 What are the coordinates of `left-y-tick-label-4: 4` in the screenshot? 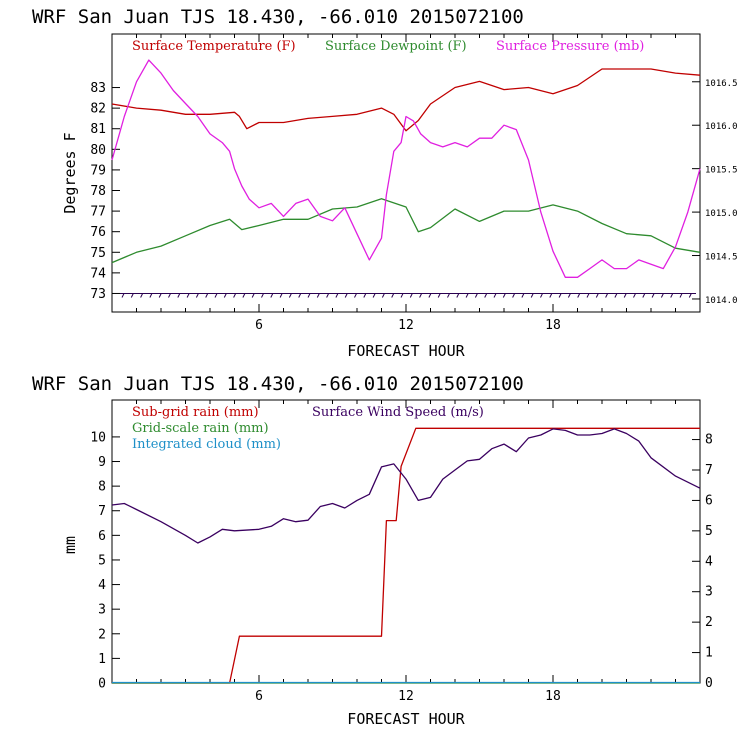 It's located at (102, 585).